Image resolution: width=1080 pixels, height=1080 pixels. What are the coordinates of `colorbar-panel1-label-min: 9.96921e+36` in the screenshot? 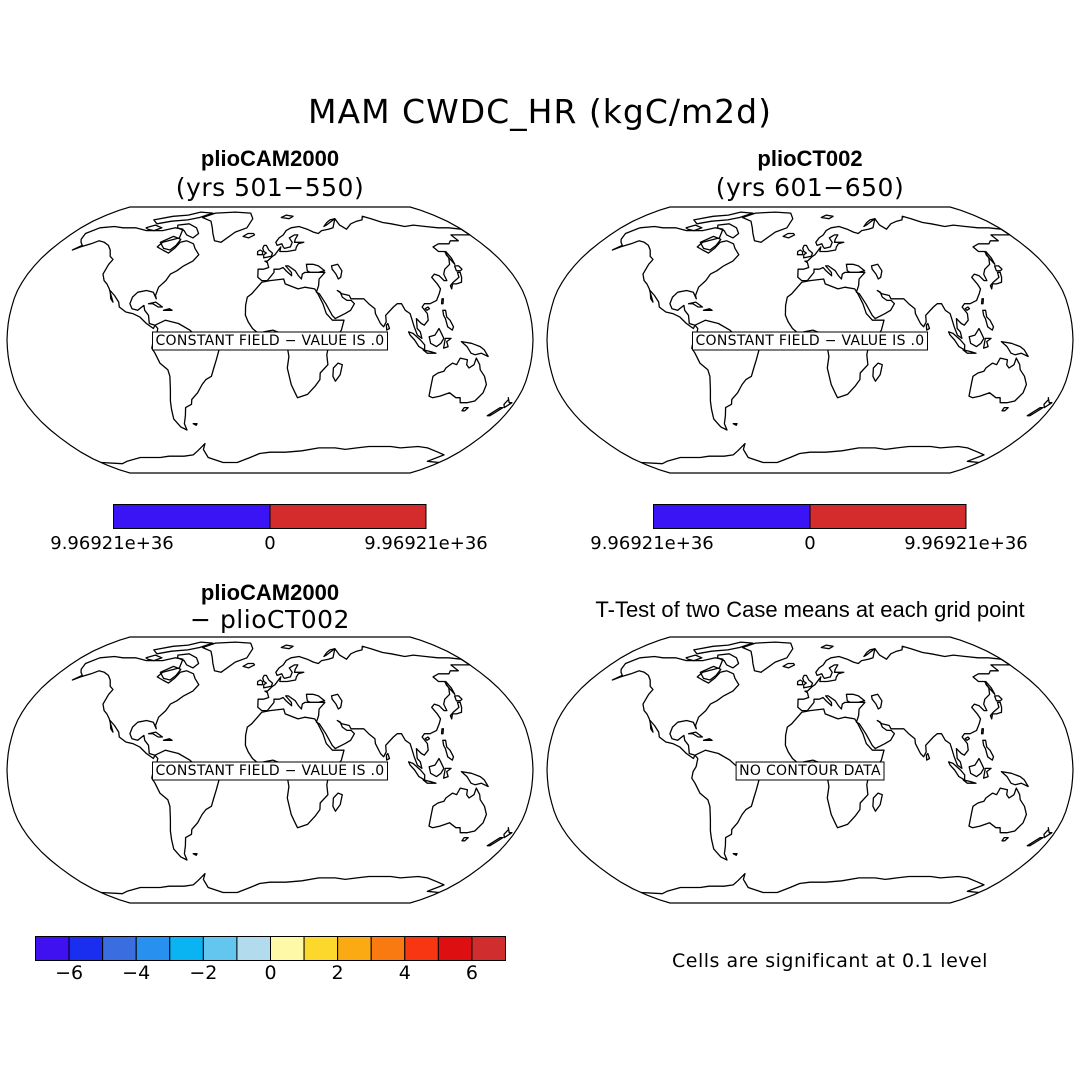 It's located at (112, 543).